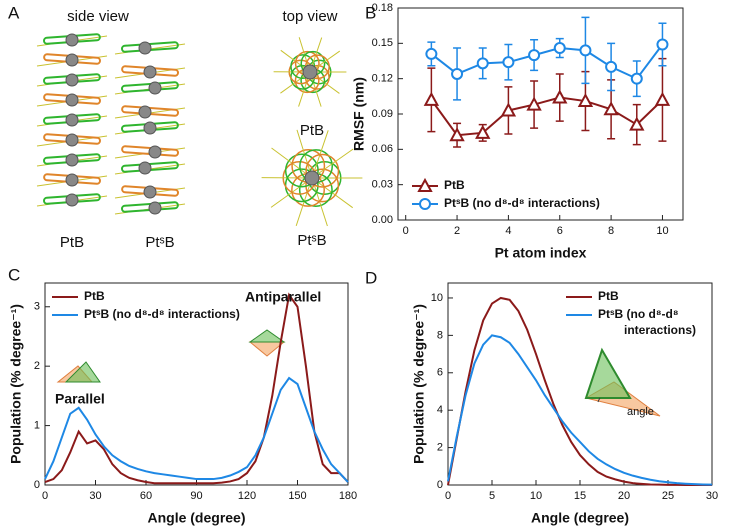  Describe the element at coordinates (560, 231) in the screenshot. I see `x-tick-label: 6` at that location.